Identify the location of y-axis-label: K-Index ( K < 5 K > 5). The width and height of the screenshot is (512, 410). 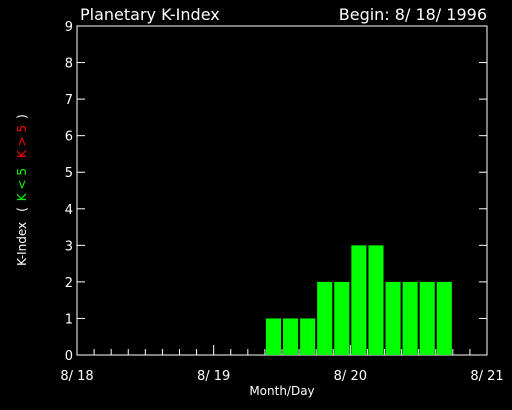
(22, 190).